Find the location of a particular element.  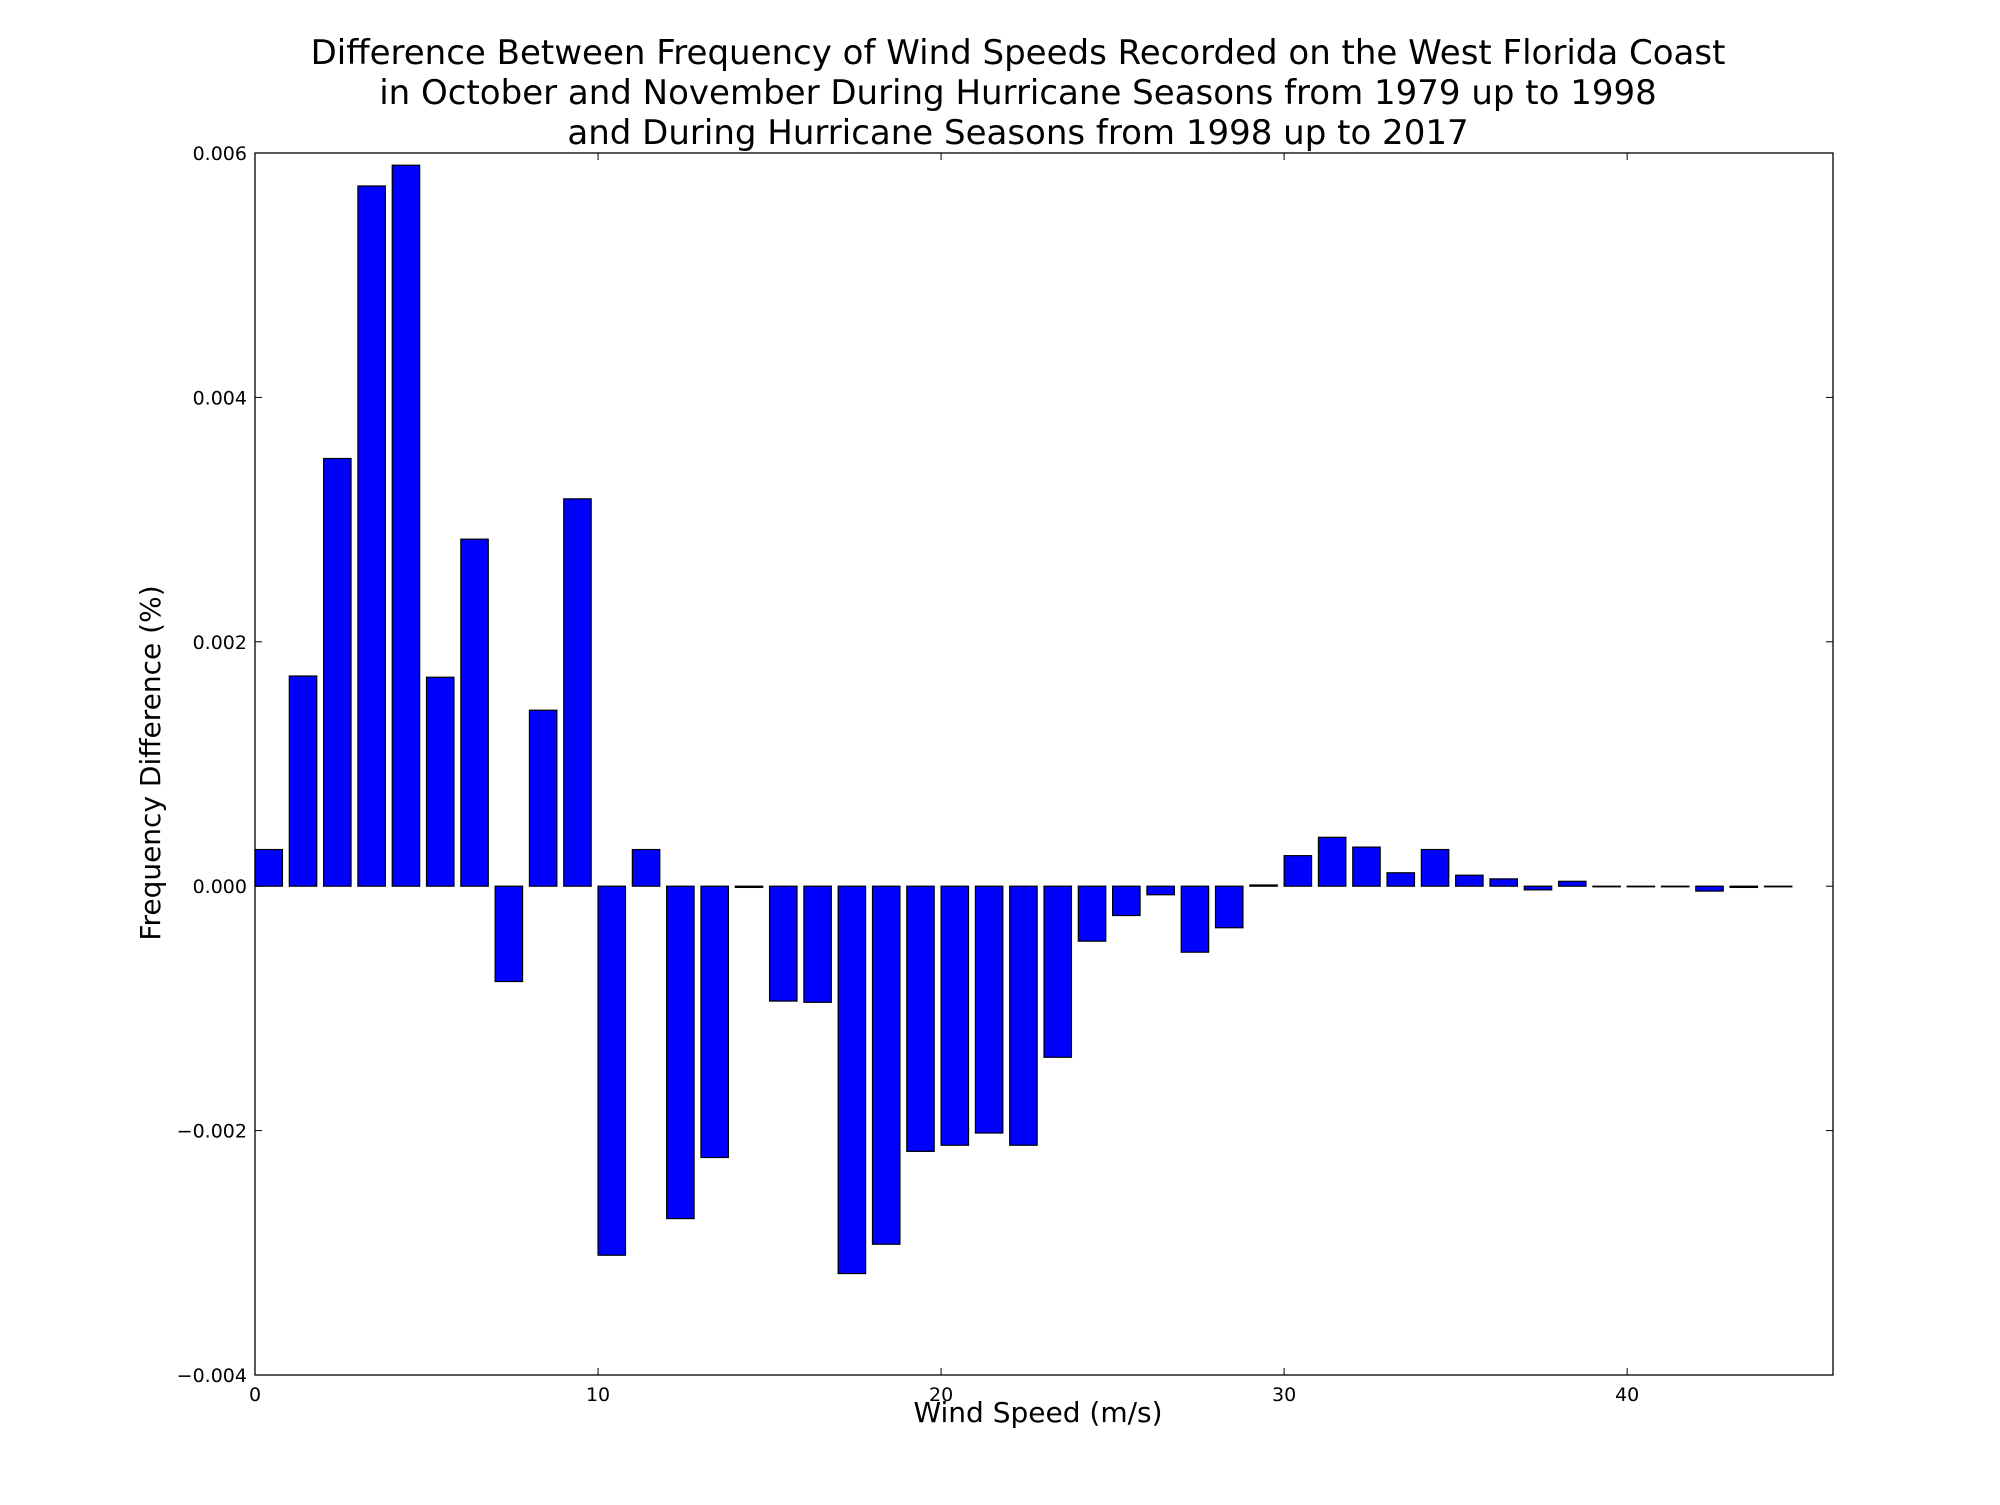

y-tick-label-3: 0.002 is located at coordinates (220, 643).